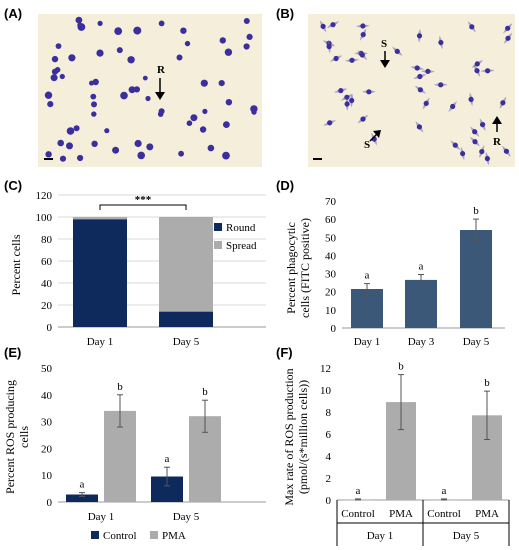 The width and height of the screenshot is (519, 550). I want to click on chart-e-yticks: 0 10 20 30 40 50, so click(47, 436).